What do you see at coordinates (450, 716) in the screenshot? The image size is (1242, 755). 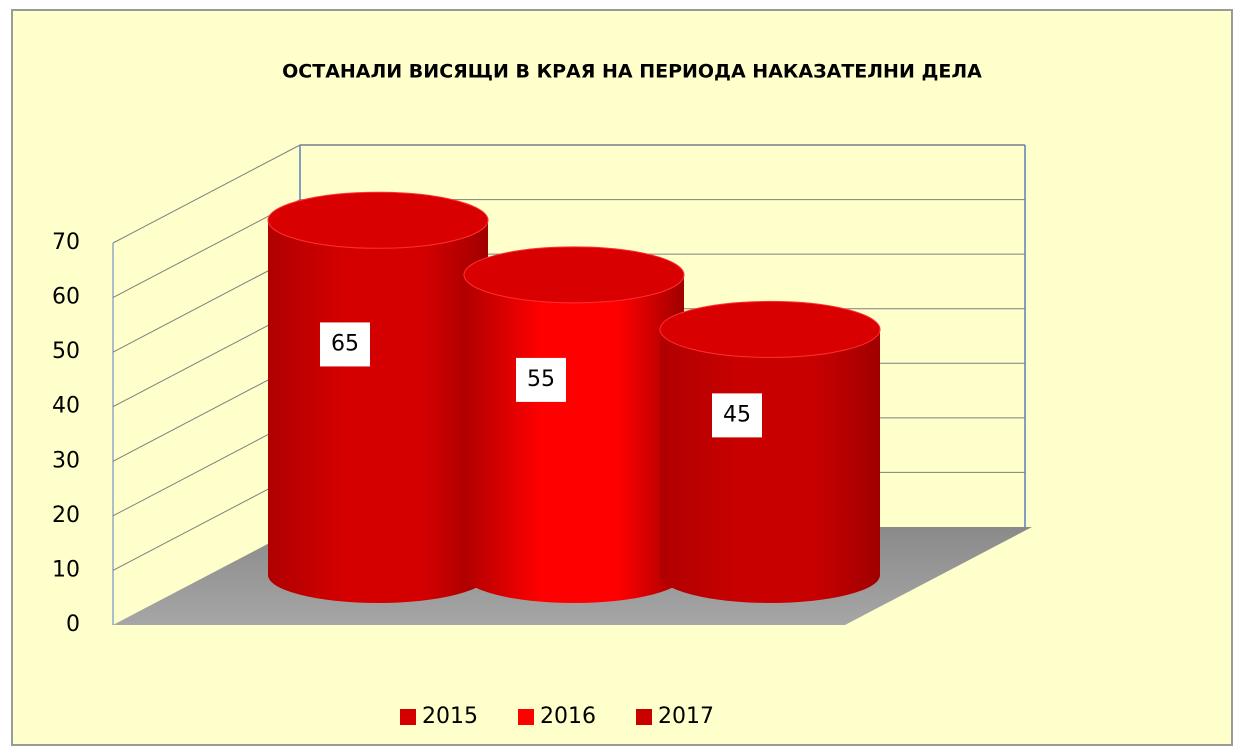 I see `legend-label: 2015` at bounding box center [450, 716].